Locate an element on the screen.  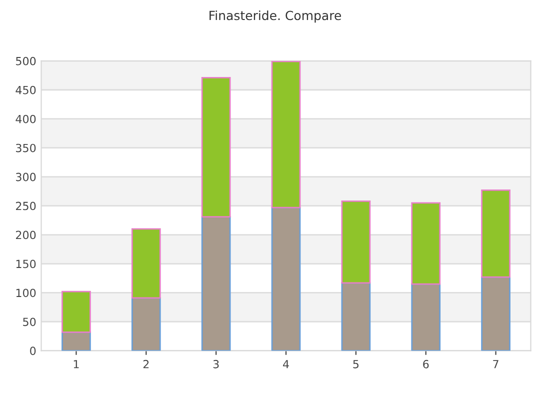
y-tick-label: 0 is located at coordinates (33, 351).